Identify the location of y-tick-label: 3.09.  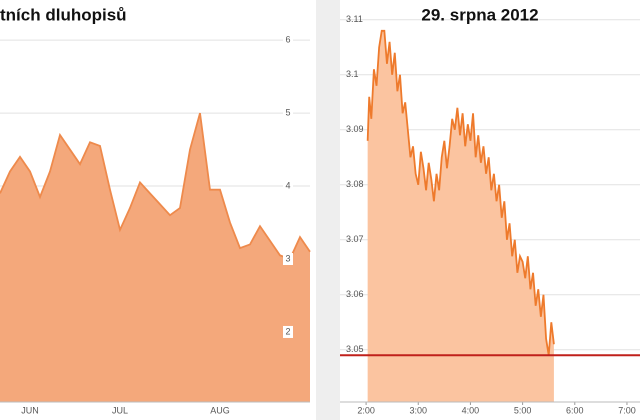
(355, 129).